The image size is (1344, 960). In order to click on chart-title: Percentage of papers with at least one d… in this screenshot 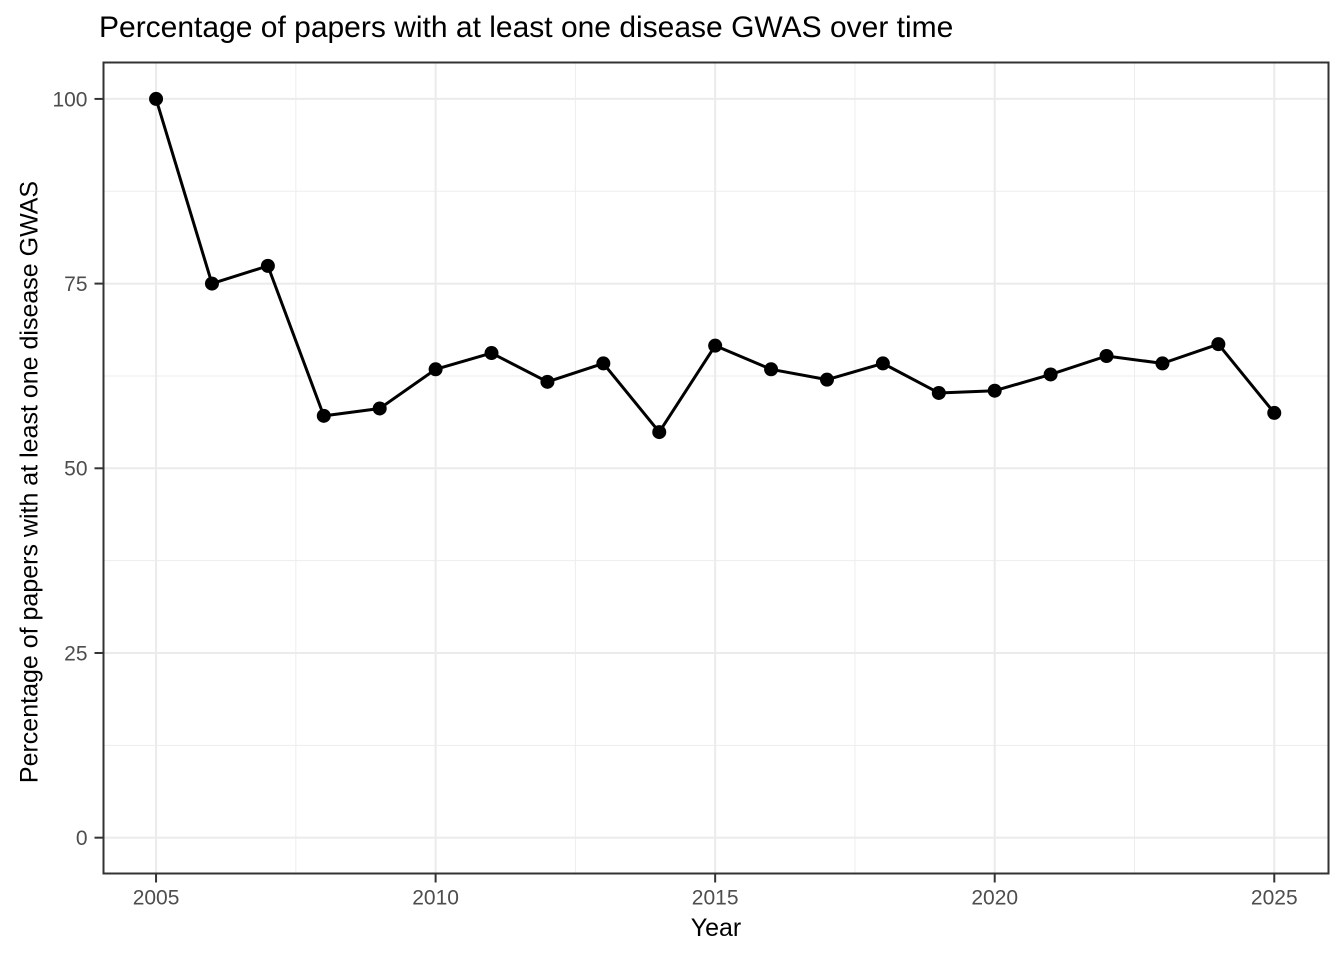, I will do `click(526, 27)`.